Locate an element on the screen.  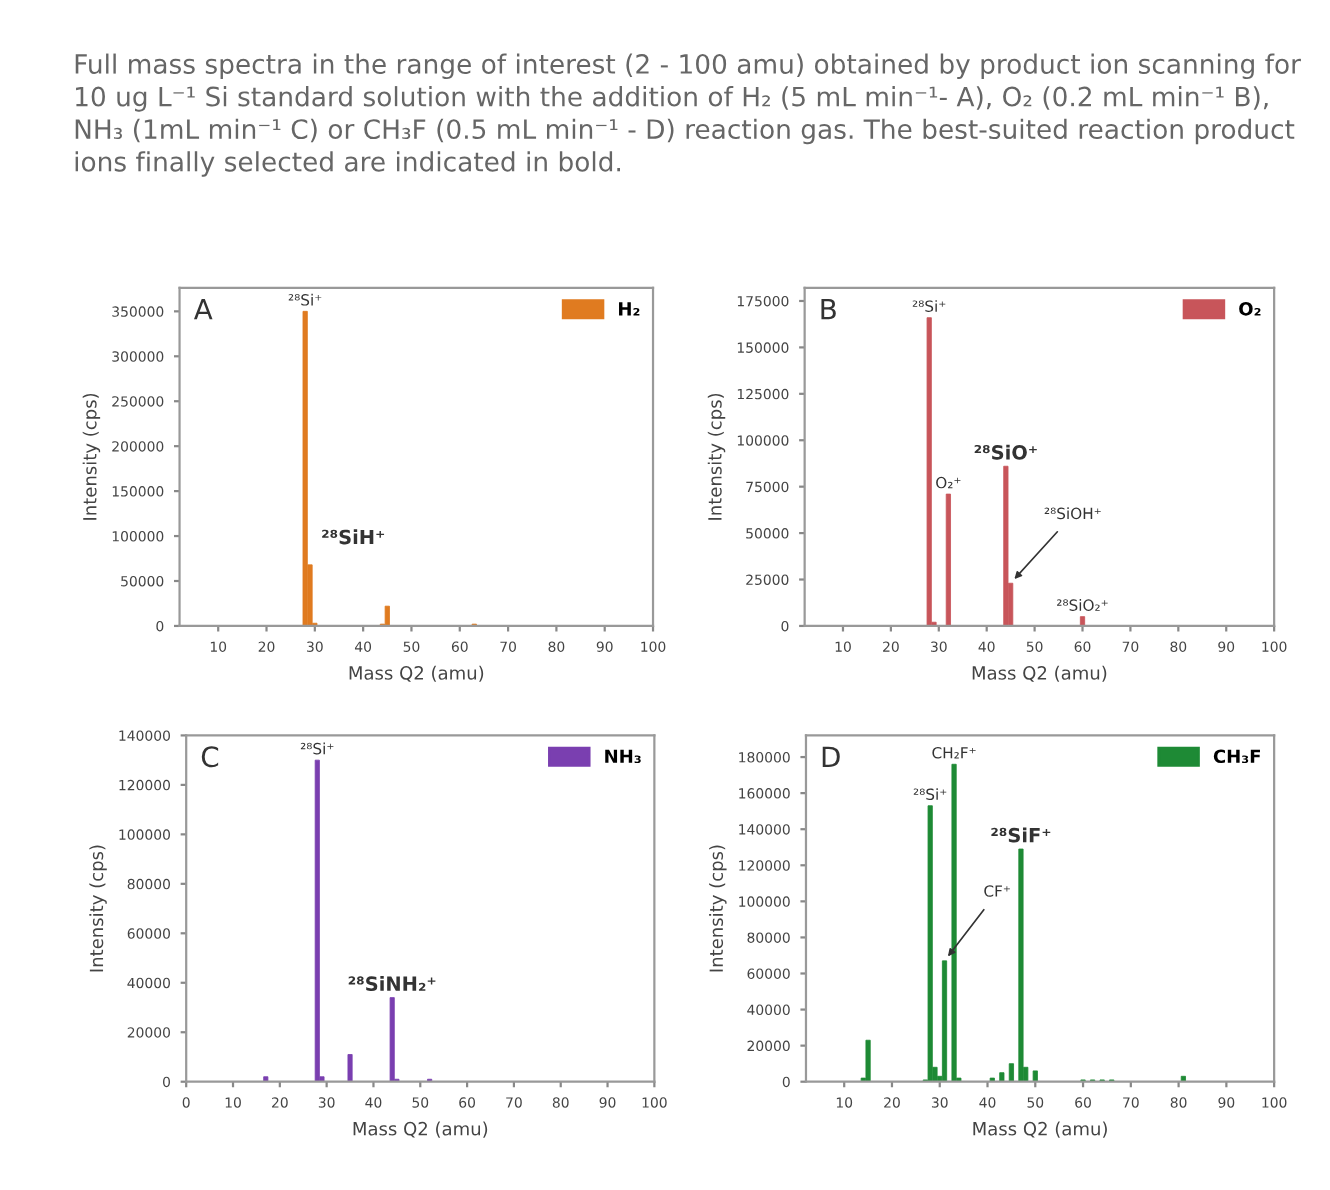
legend-label: CH₃F is located at coordinates (1236, 756).